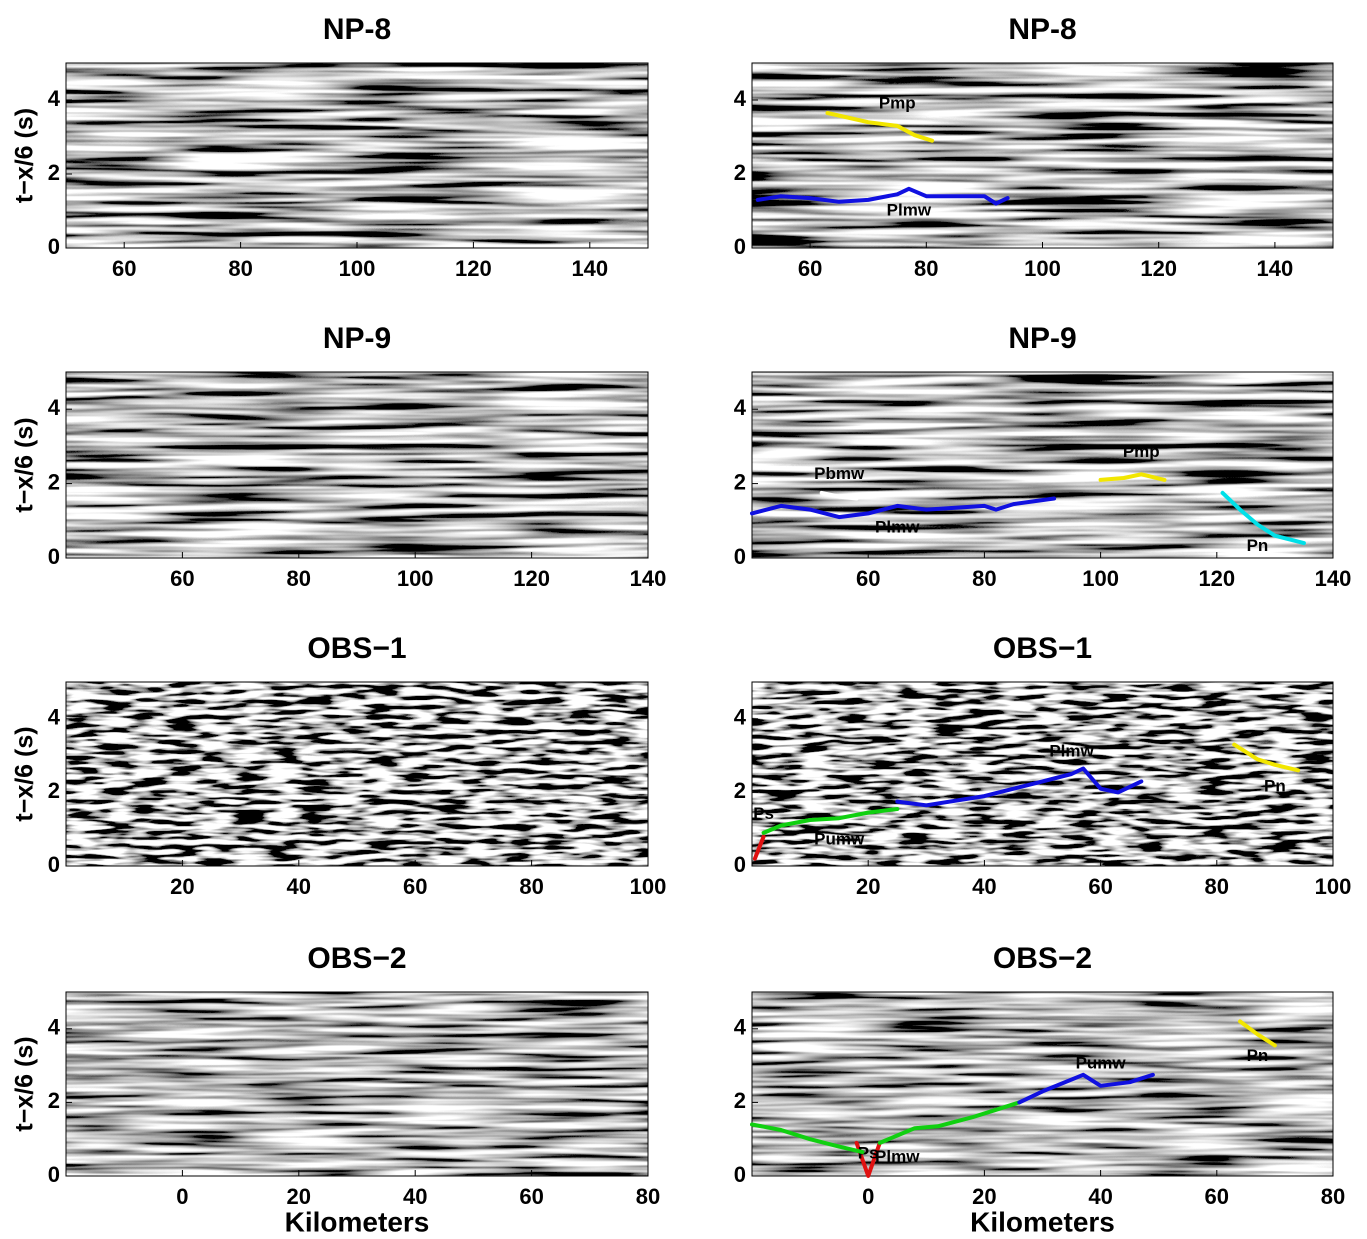 The image size is (1367, 1239). What do you see at coordinates (356, 958) in the screenshot?
I see `panel-title: OBS−2` at bounding box center [356, 958].